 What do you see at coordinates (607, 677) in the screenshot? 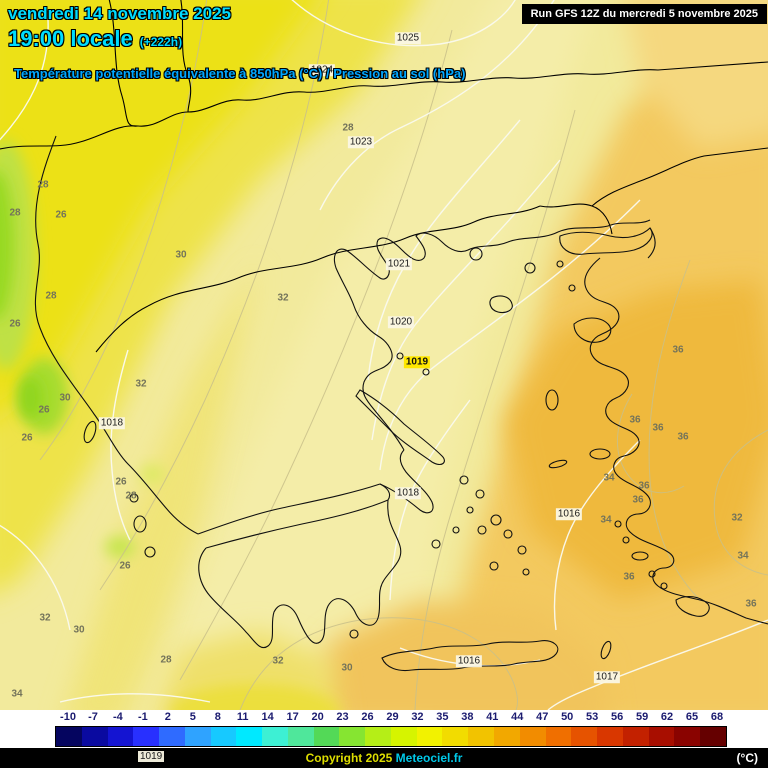
I see `pressure-label: 1017` at bounding box center [607, 677].